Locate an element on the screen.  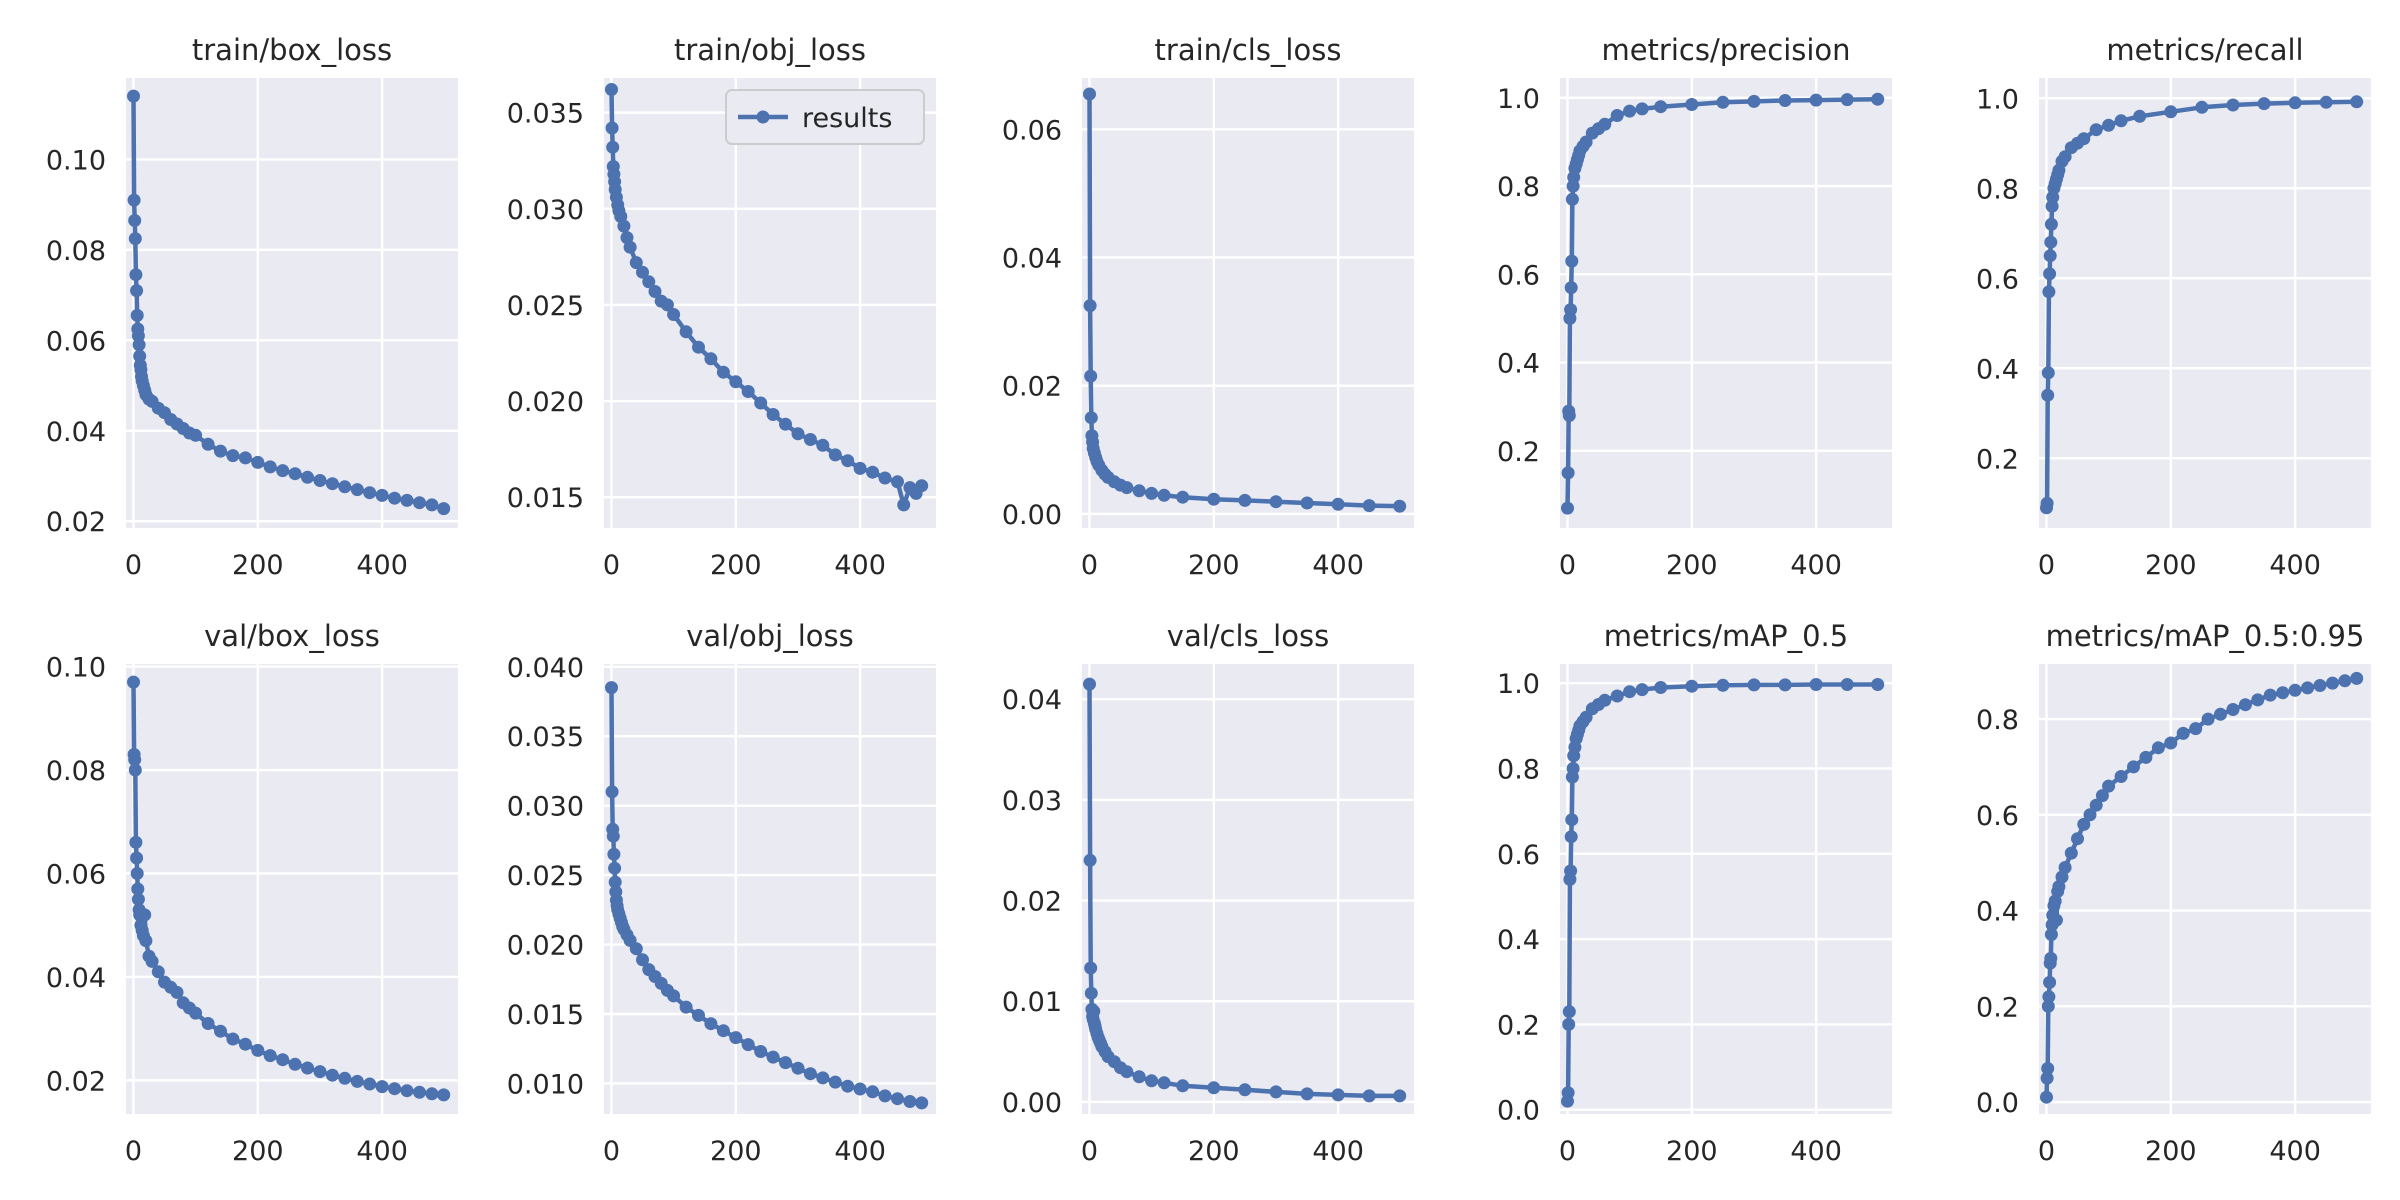
legend-box is located at coordinates (825, 117).